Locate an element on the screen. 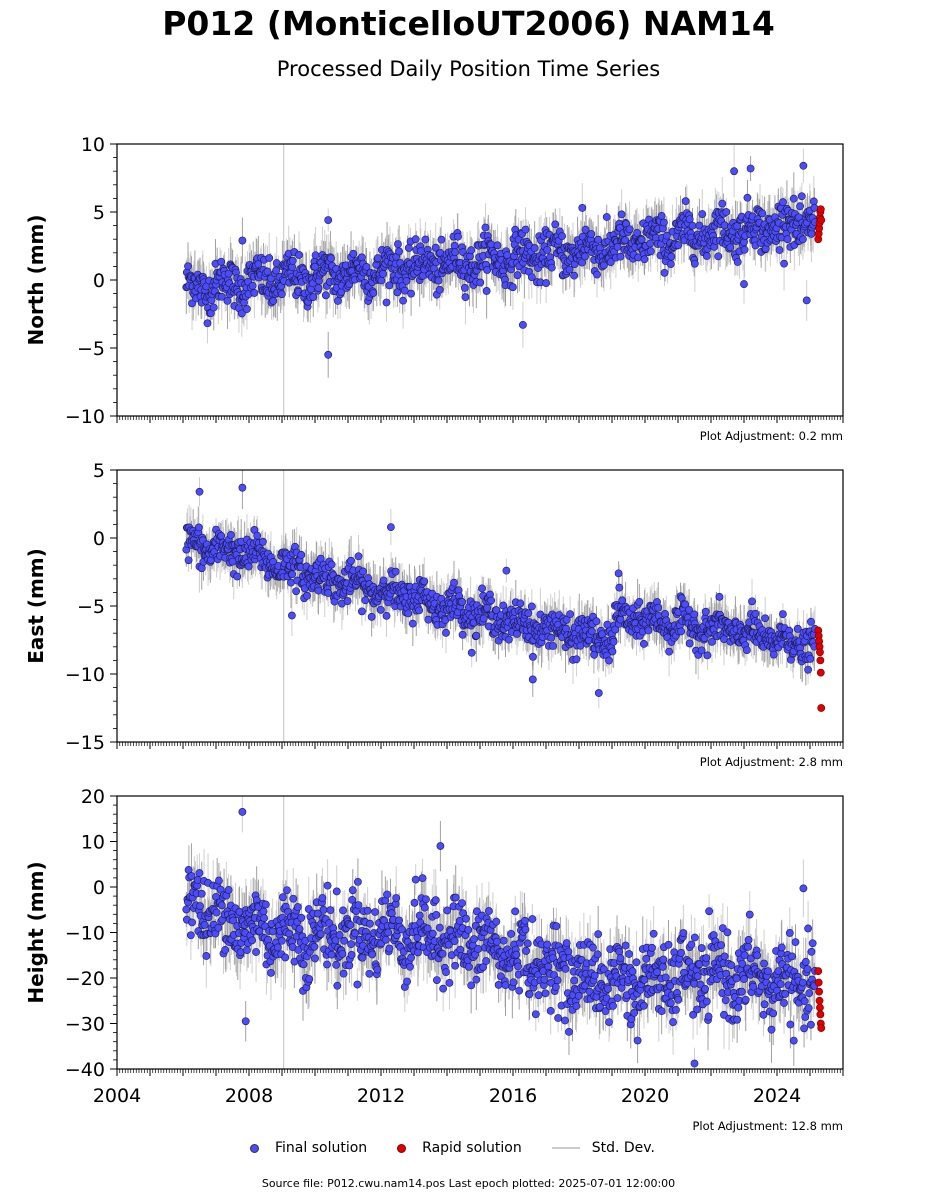 This screenshot has height=1200, width=937. final-solution-points is located at coordinates (500, 260).